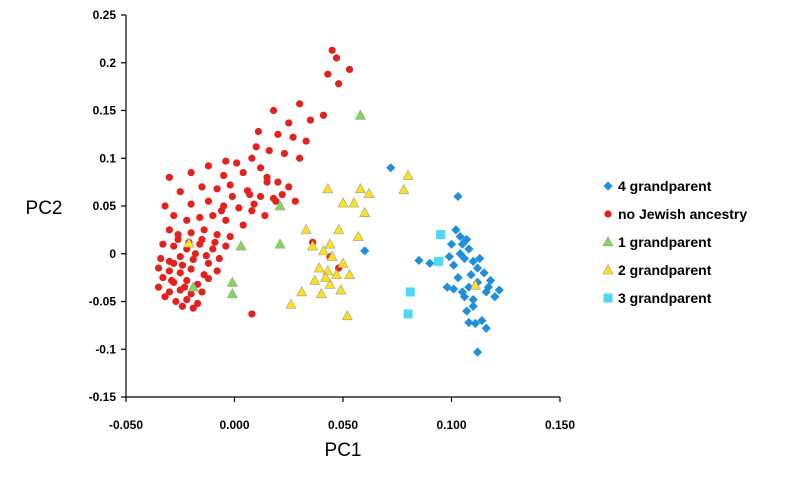 Image resolution: width=785 pixels, height=481 pixels. What do you see at coordinates (451, 425) in the screenshot?
I see `x-tick-label: 0.100` at bounding box center [451, 425].